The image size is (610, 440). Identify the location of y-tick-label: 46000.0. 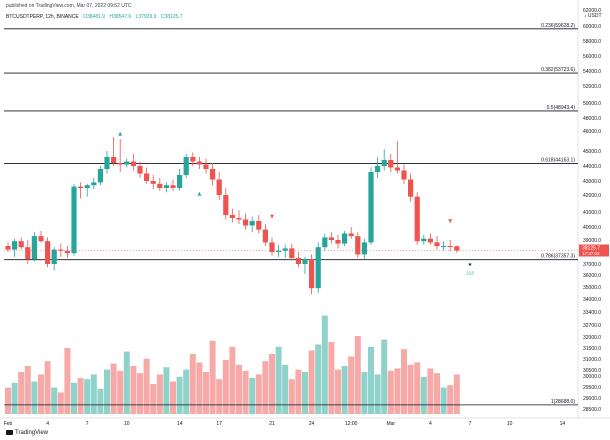
(592, 132).